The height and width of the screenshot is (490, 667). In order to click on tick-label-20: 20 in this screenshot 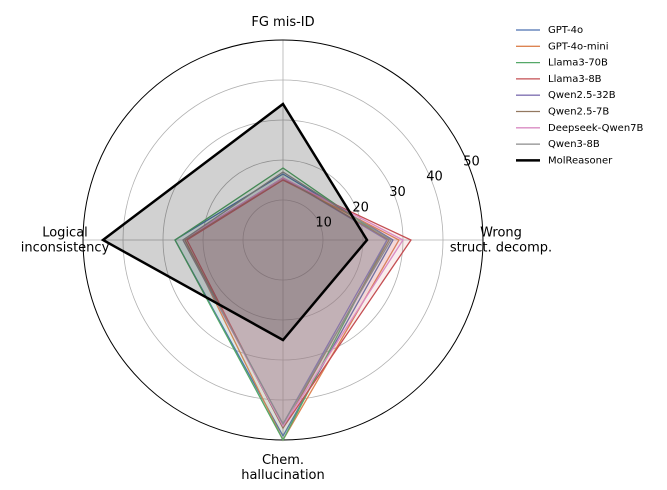, I will do `click(360, 207)`.